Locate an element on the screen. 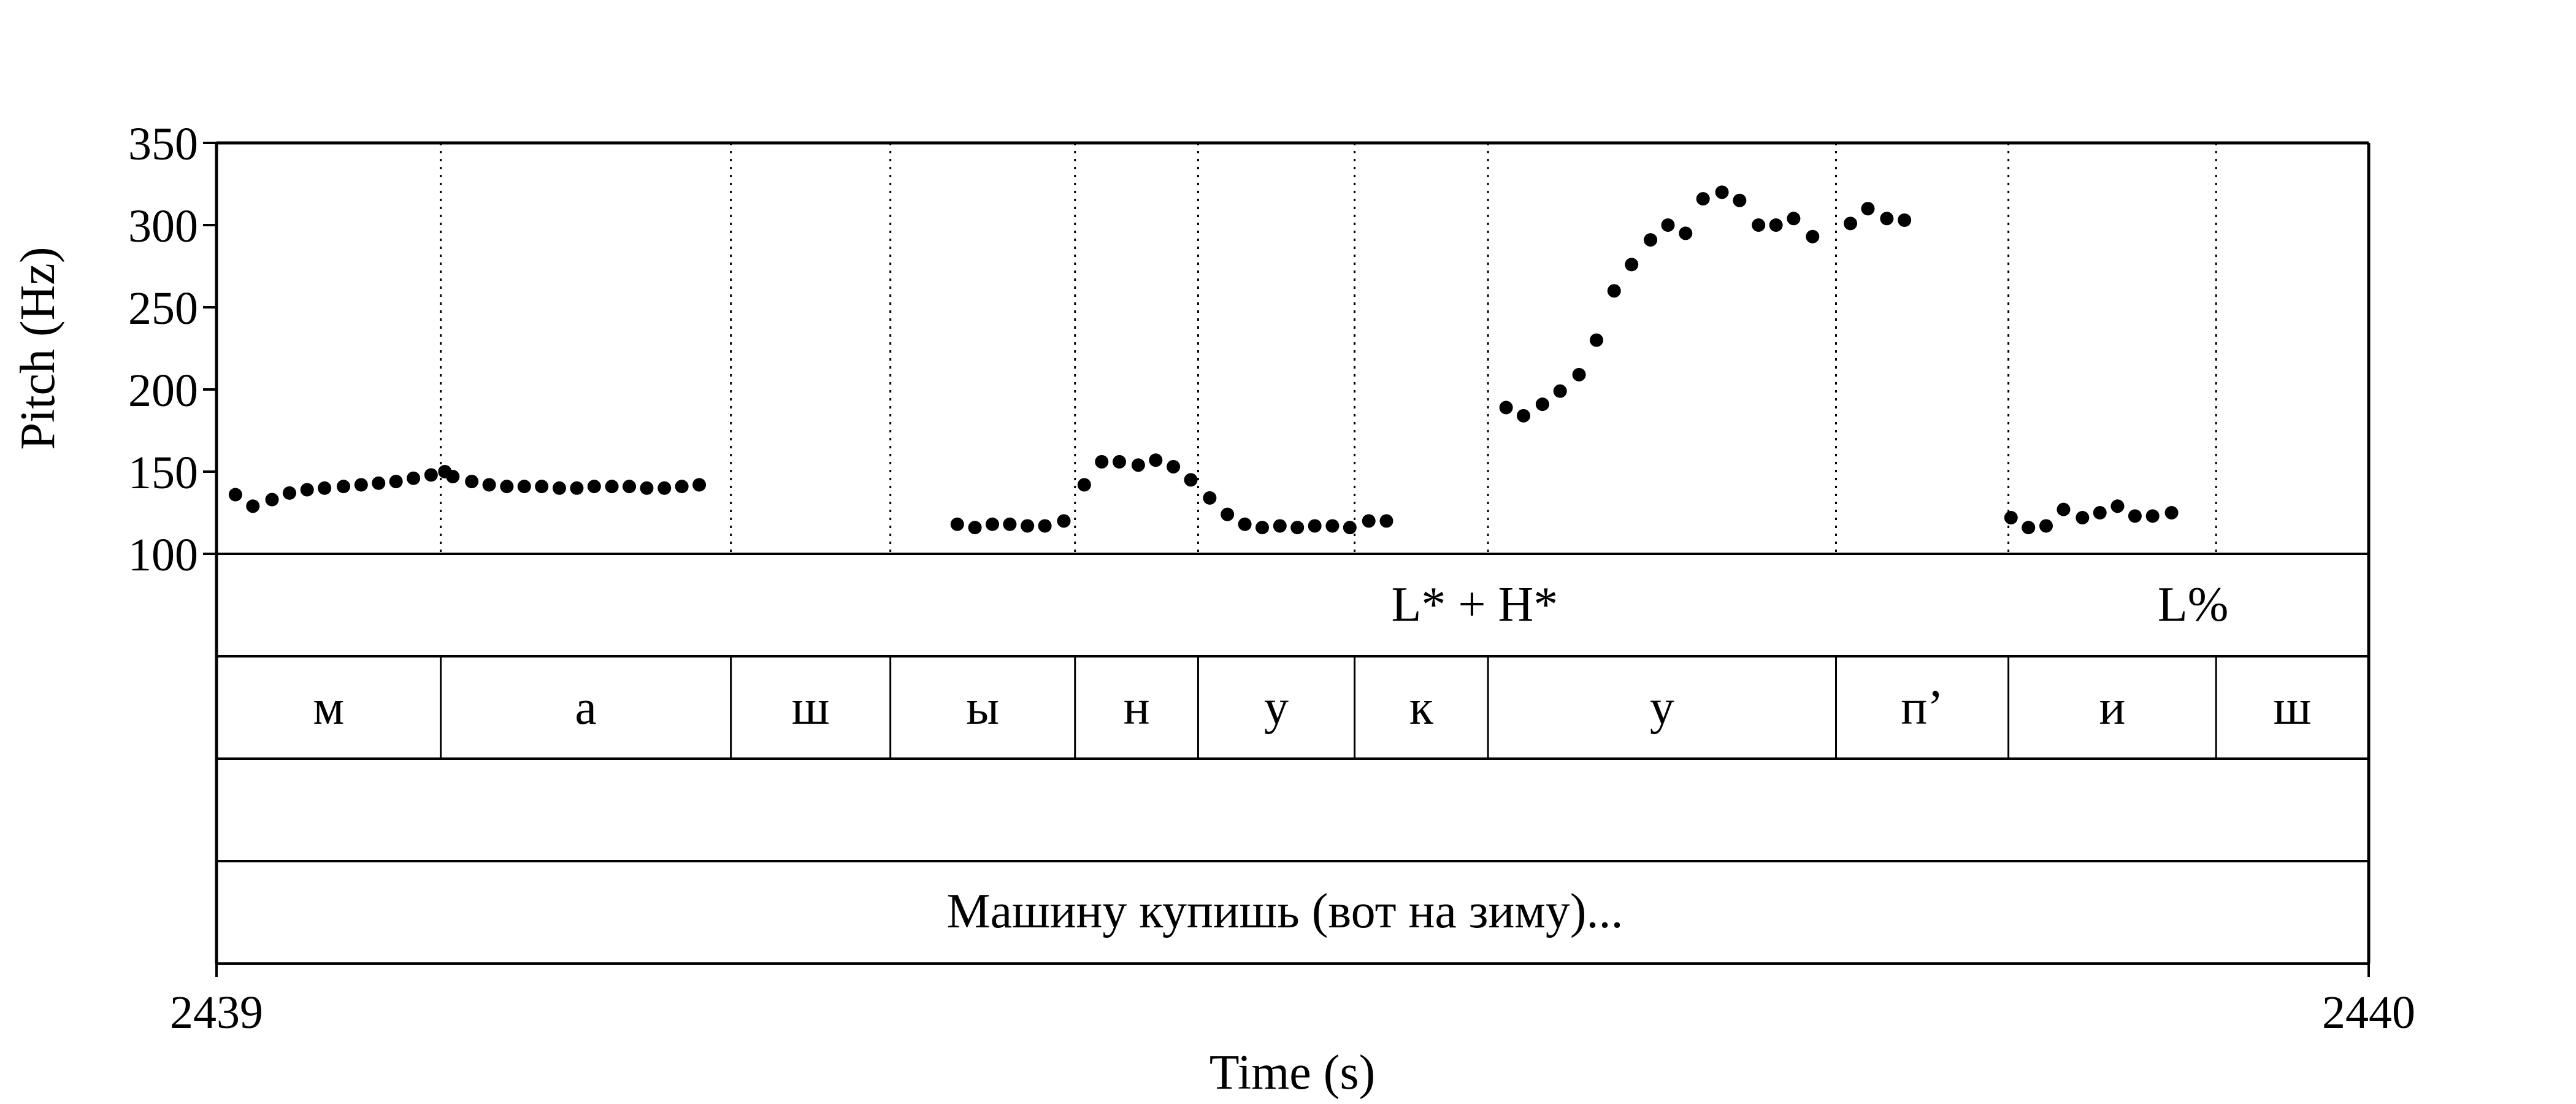  y-axis-title: Pitch (Hz) is located at coordinates (38, 348).